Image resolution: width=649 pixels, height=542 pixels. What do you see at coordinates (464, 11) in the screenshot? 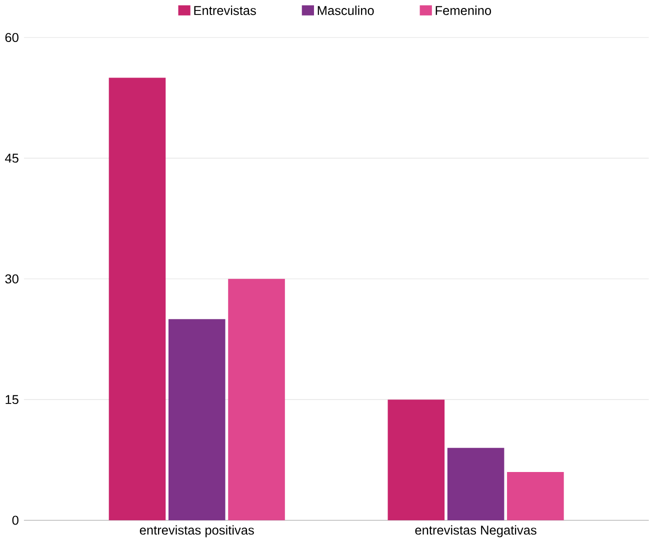
I see `legend-label: Femenino` at bounding box center [464, 11].